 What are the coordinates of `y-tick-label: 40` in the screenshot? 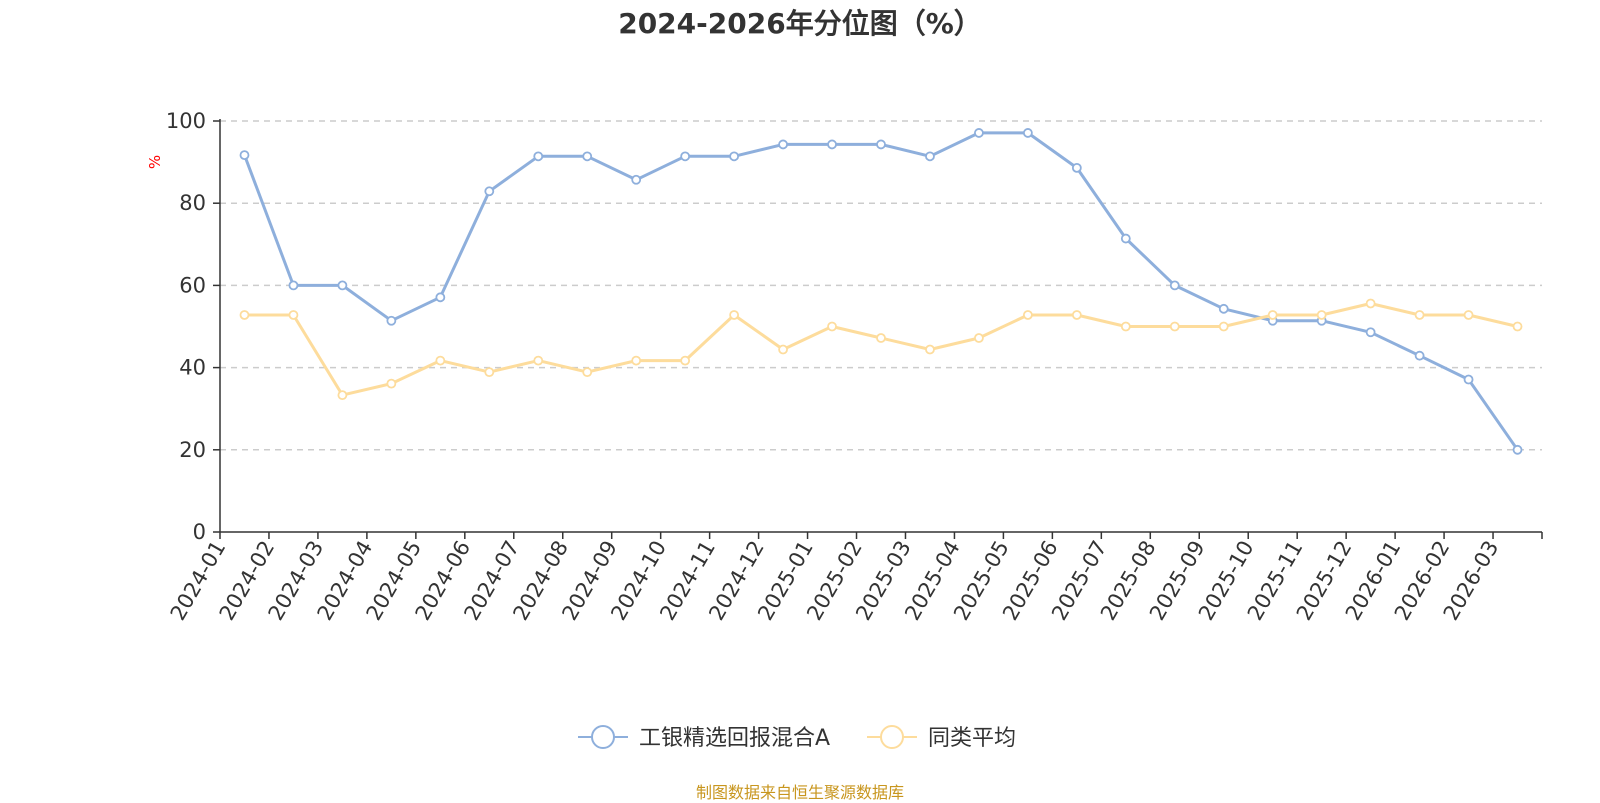 It's located at (192, 368).